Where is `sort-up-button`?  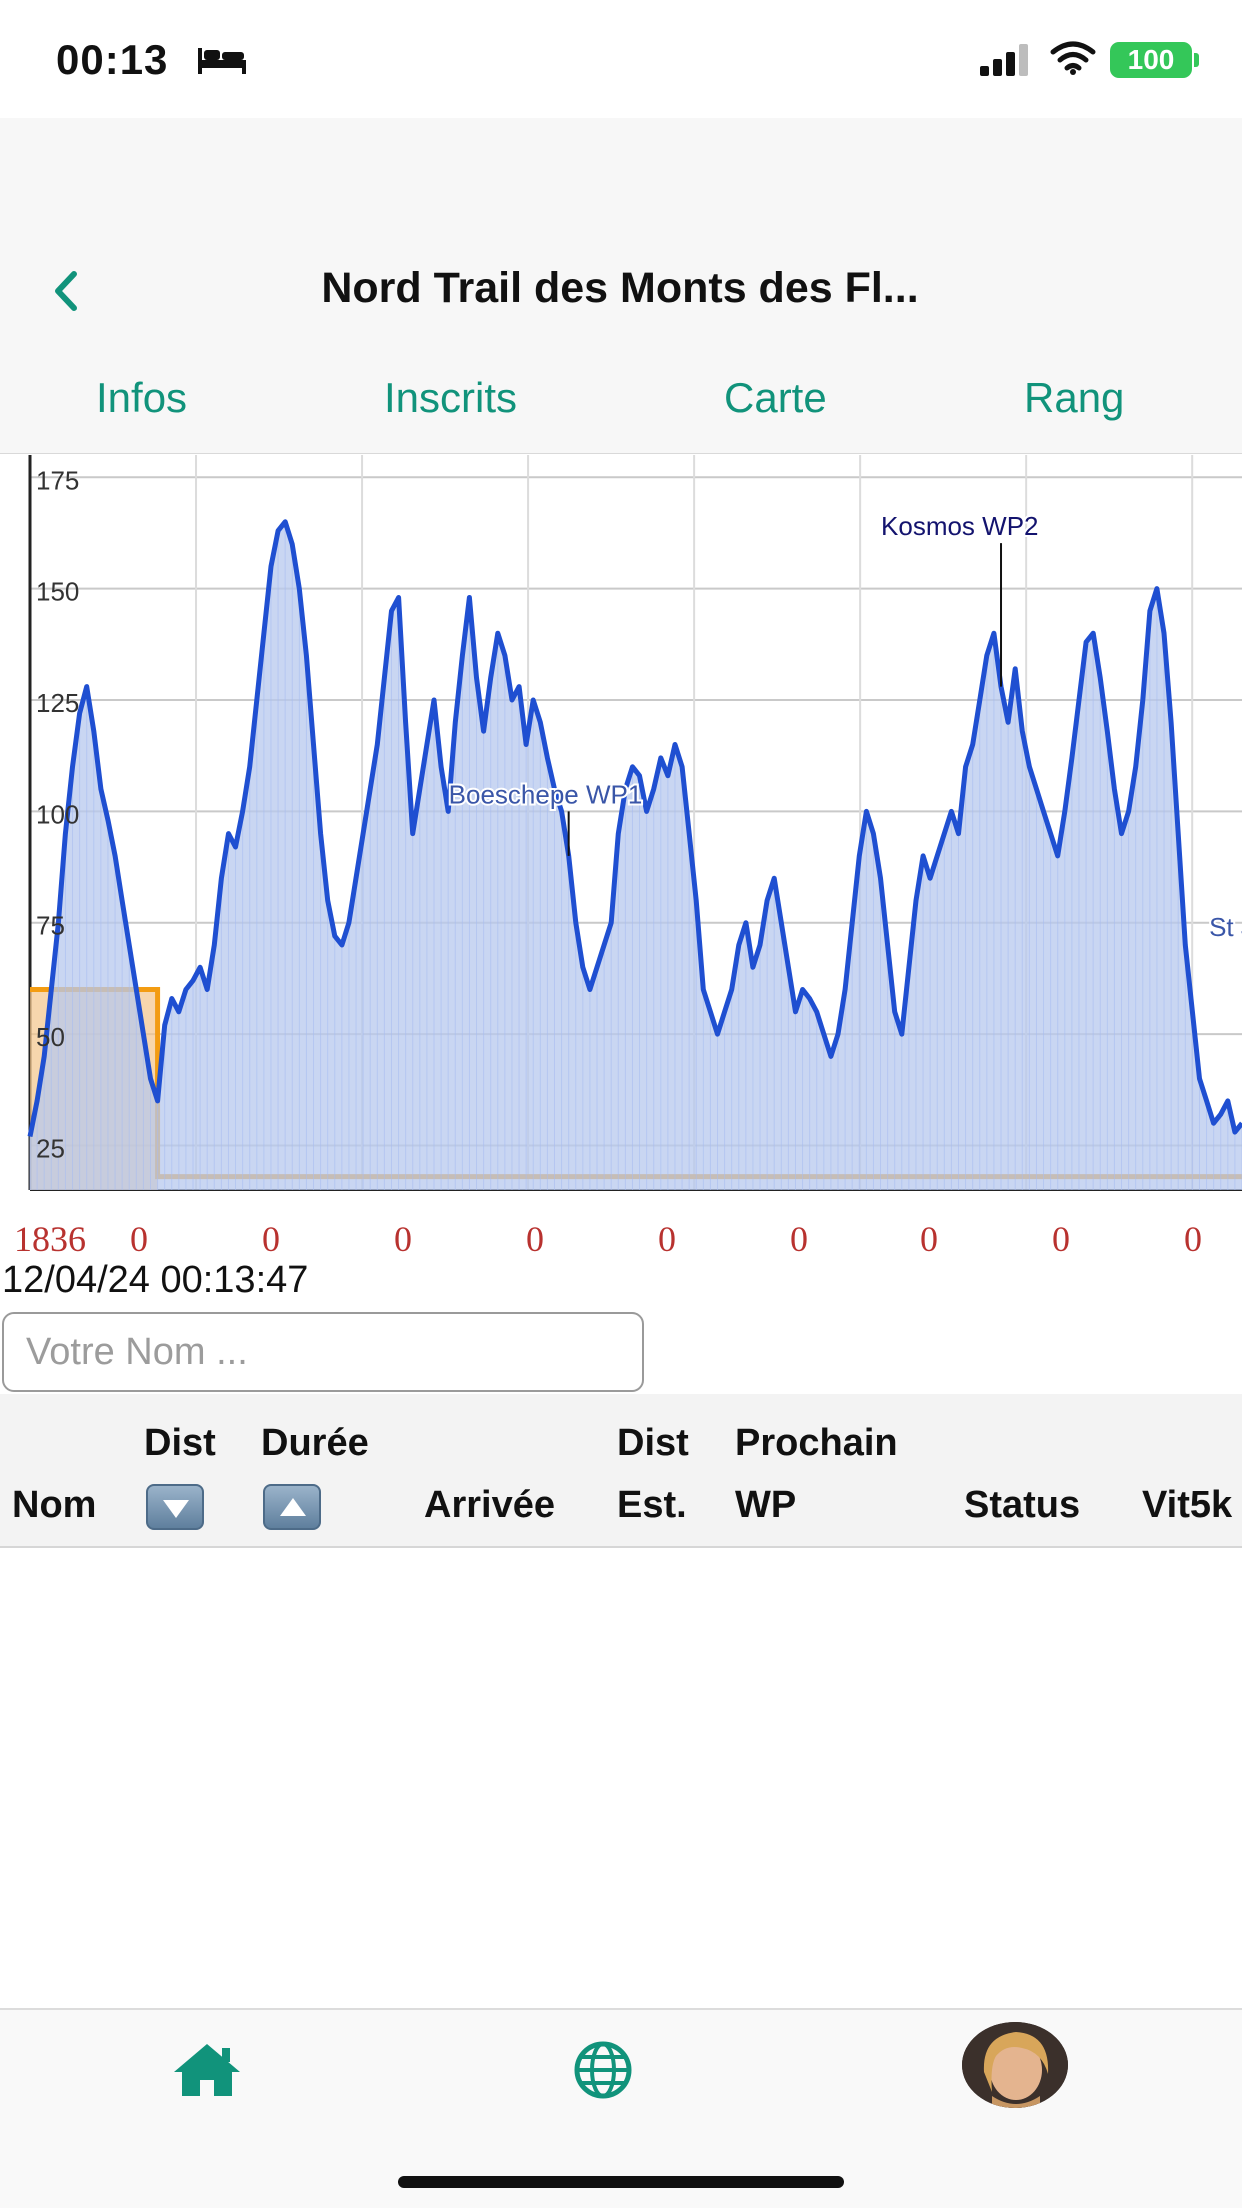 sort-up-button is located at coordinates (292, 1507).